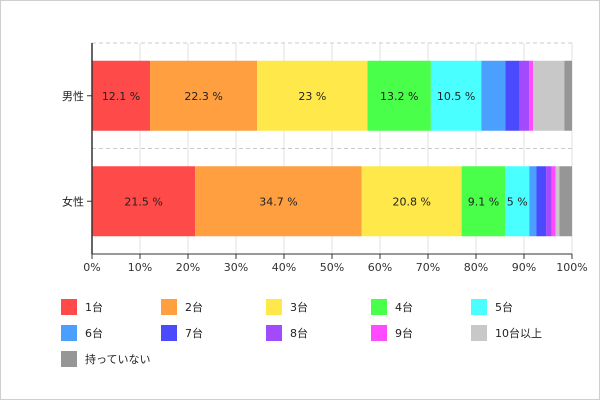  What do you see at coordinates (428, 267) in the screenshot?
I see `x-tick-label: 70%` at bounding box center [428, 267].